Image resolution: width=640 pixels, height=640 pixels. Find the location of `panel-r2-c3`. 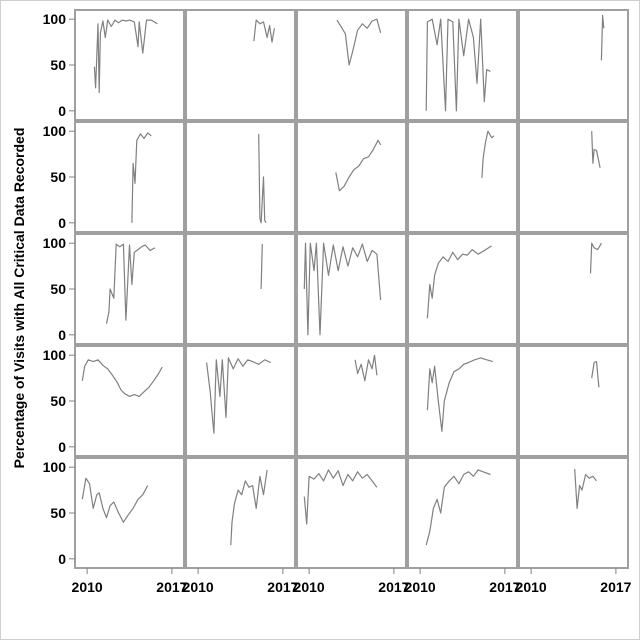

panel-r2-c3 is located at coordinates (351, 177).